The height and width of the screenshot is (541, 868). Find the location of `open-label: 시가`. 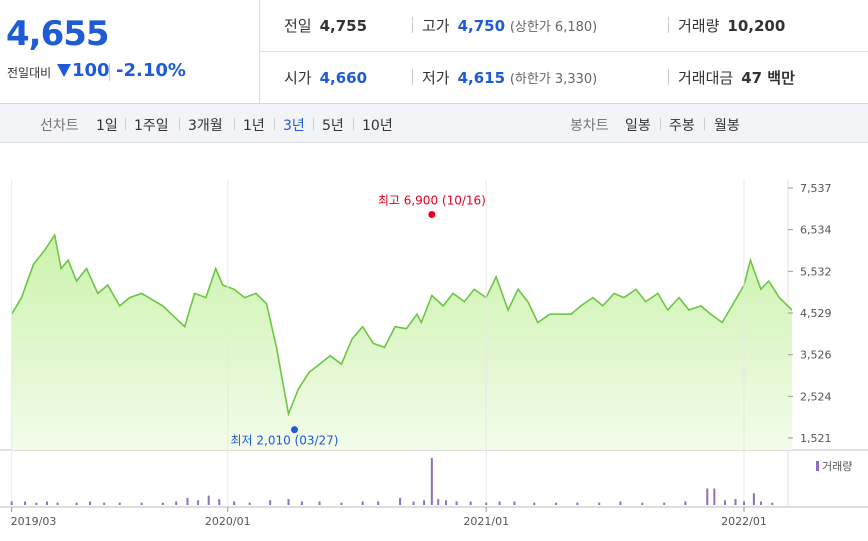

open-label: 시가 is located at coordinates (298, 78).